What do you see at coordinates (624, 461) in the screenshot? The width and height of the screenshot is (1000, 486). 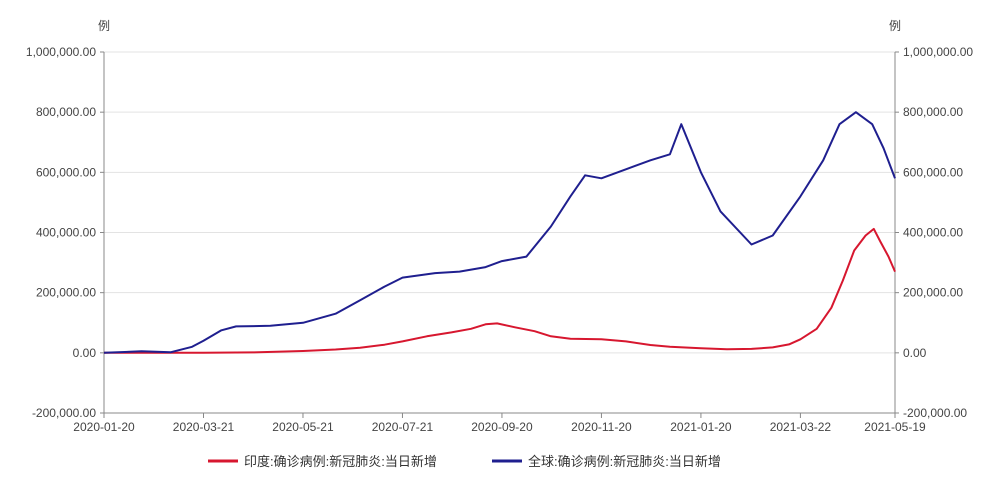 I see `legend-label-2: 全球:确诊病例:新冠肺炎:当日新增` at bounding box center [624, 461].